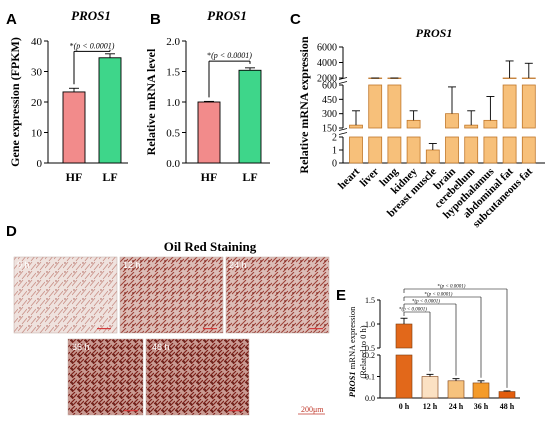 The image size is (550, 424). Describe the element at coordinates (277, 295) in the screenshot. I see `micrograph-24h: 24 h` at that location.